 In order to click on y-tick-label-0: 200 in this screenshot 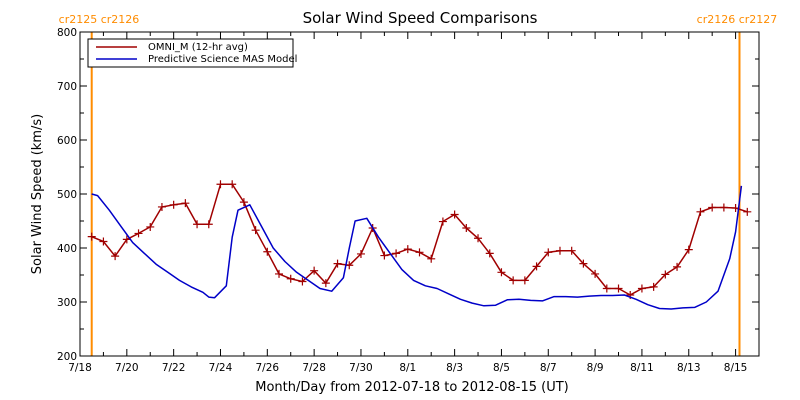, I will do `click(67, 357)`.